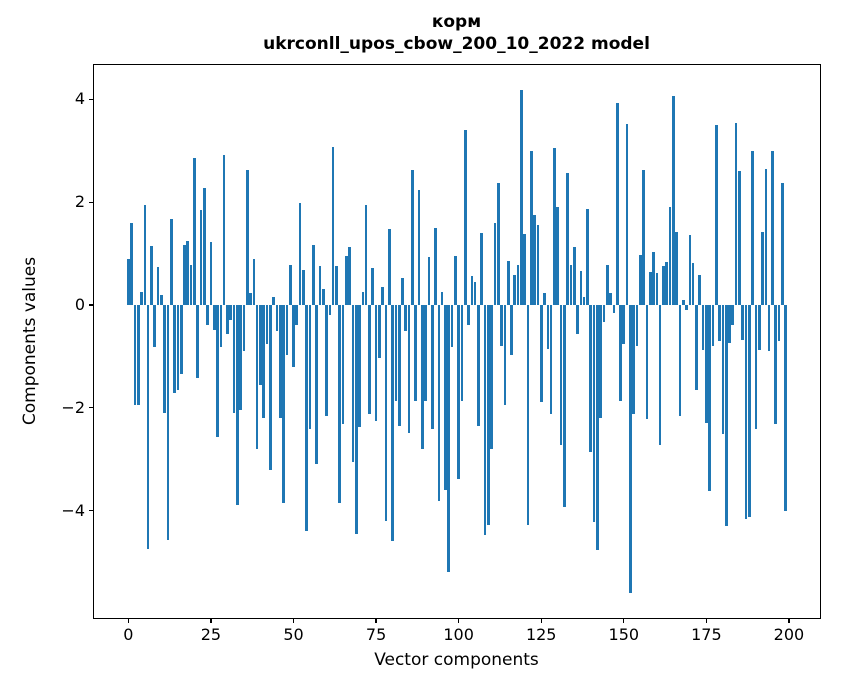  What do you see at coordinates (79, 99) in the screenshot?
I see `y-tick-label: 4` at bounding box center [79, 99].